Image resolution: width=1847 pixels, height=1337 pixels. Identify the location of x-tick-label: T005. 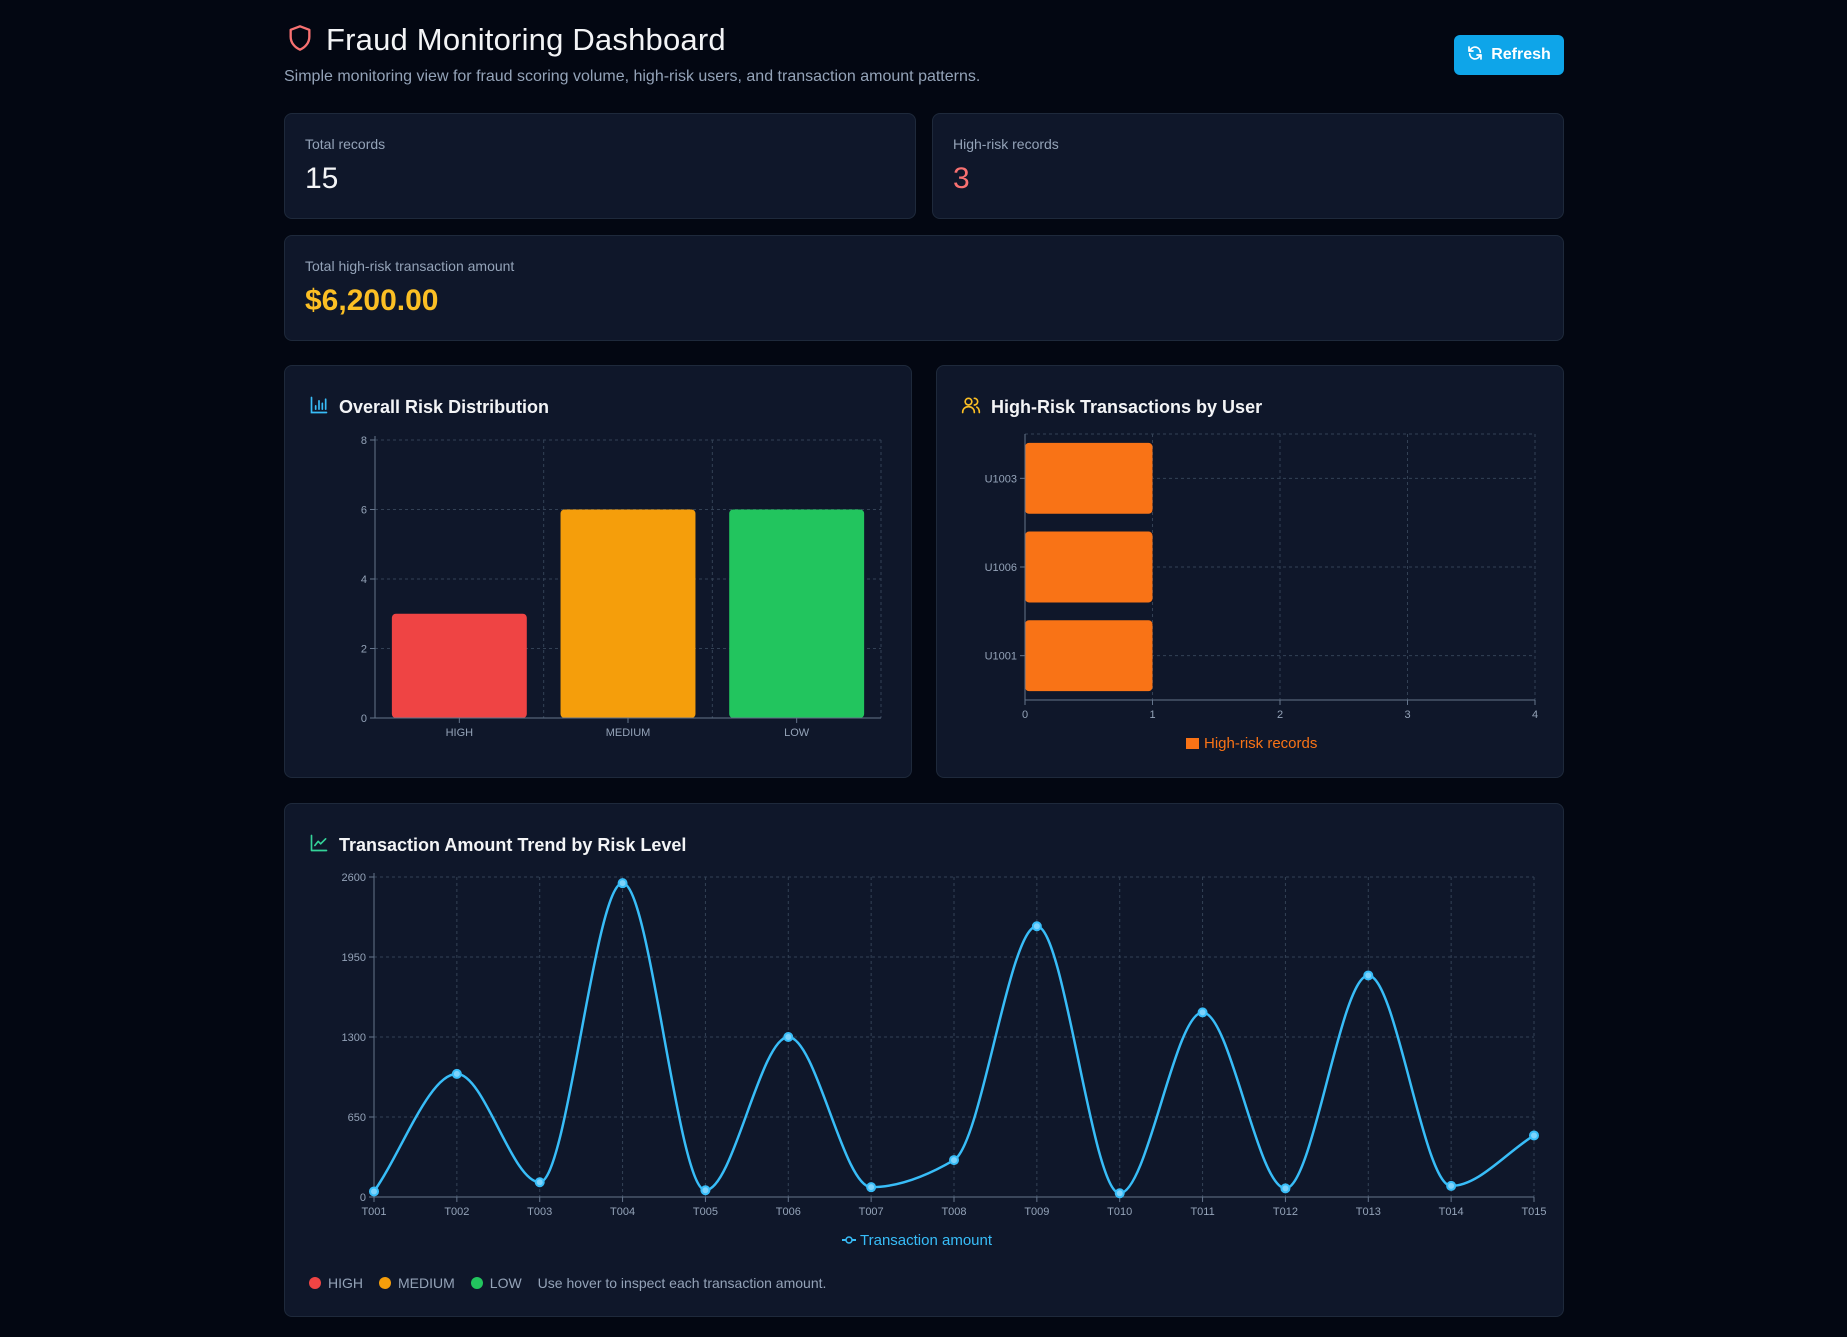
(705, 1212).